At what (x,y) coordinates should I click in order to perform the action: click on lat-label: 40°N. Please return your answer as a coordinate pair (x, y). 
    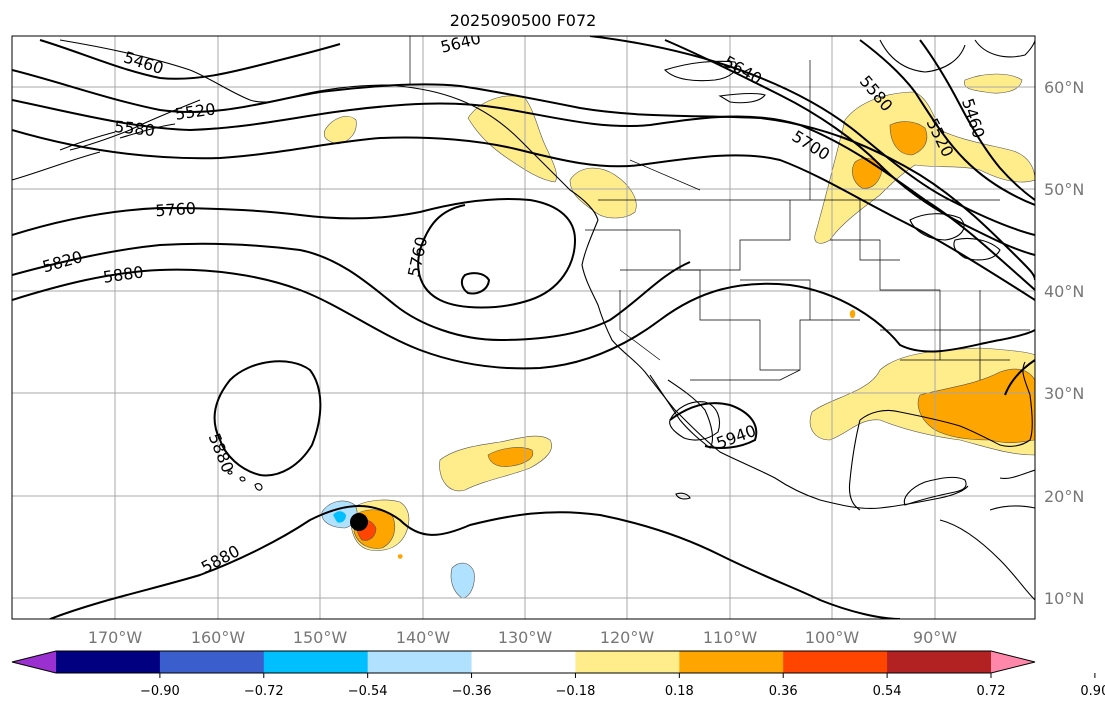
    Looking at the image, I should click on (1064, 291).